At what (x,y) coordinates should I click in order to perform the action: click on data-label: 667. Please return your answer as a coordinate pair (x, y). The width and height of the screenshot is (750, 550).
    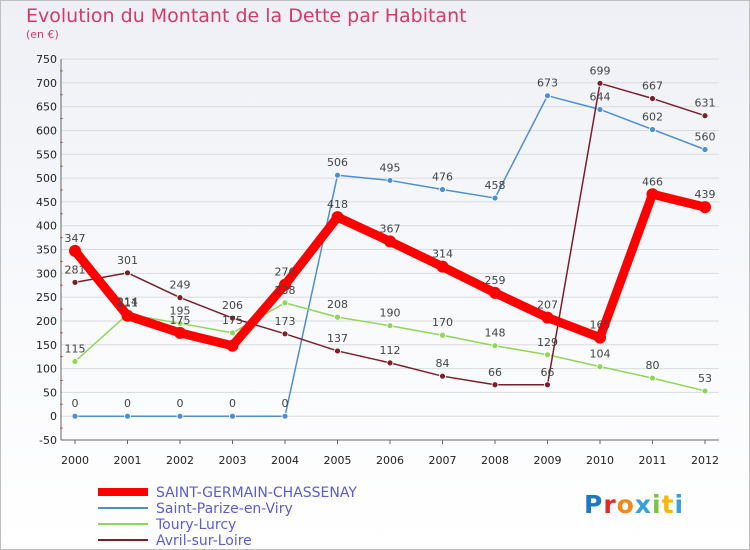
    Looking at the image, I should click on (652, 86).